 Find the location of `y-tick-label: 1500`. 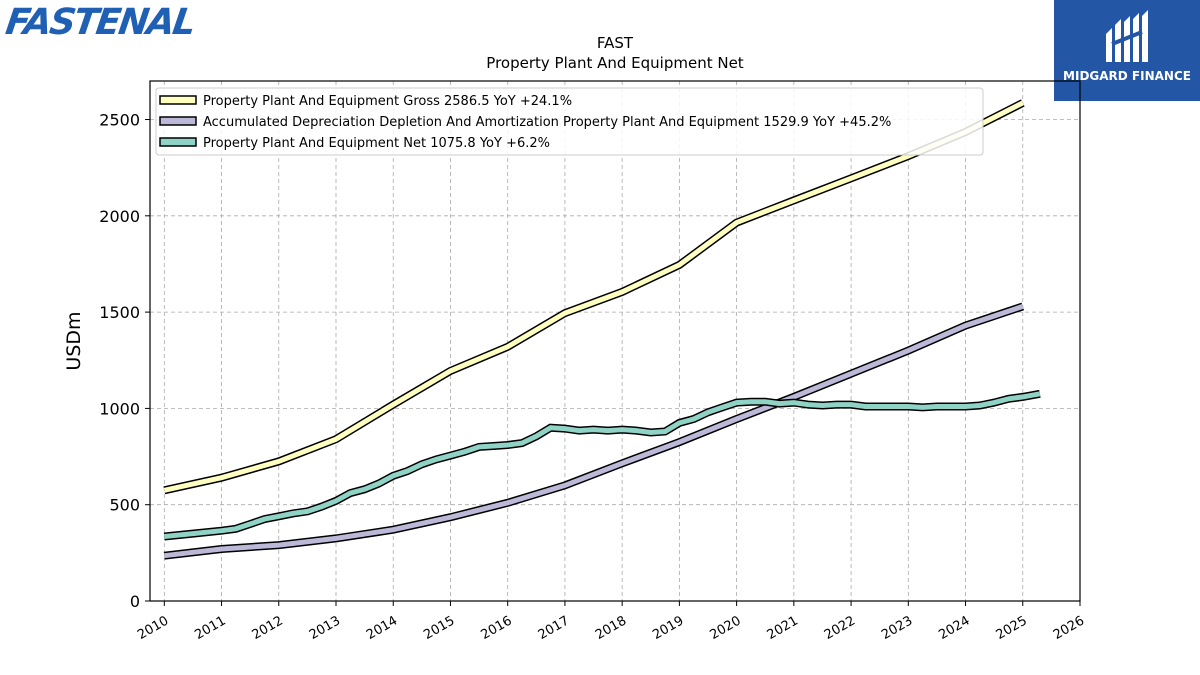

y-tick-label: 1500 is located at coordinates (119, 312).